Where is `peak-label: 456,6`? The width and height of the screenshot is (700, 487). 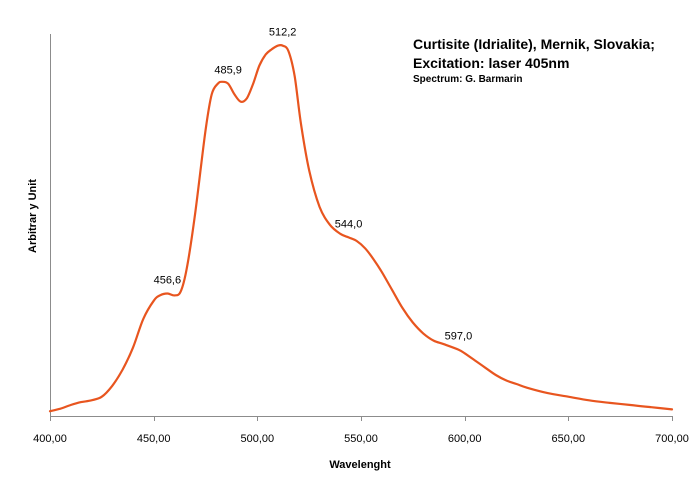
peak-label: 456,6 is located at coordinates (168, 281).